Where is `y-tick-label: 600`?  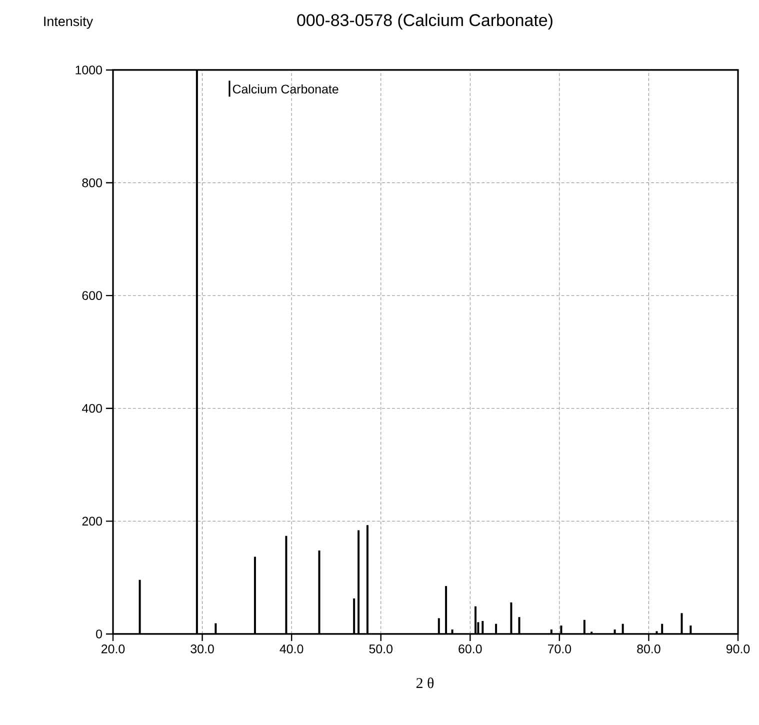
y-tick-label: 600 is located at coordinates (92, 295).